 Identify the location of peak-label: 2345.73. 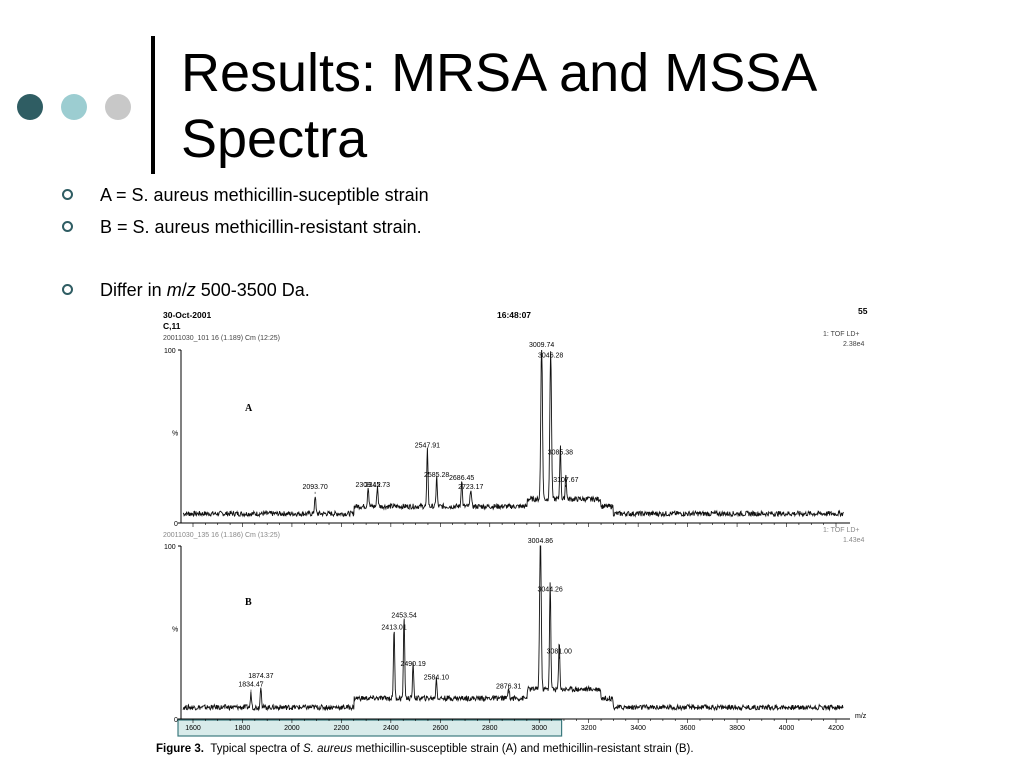
(377, 485).